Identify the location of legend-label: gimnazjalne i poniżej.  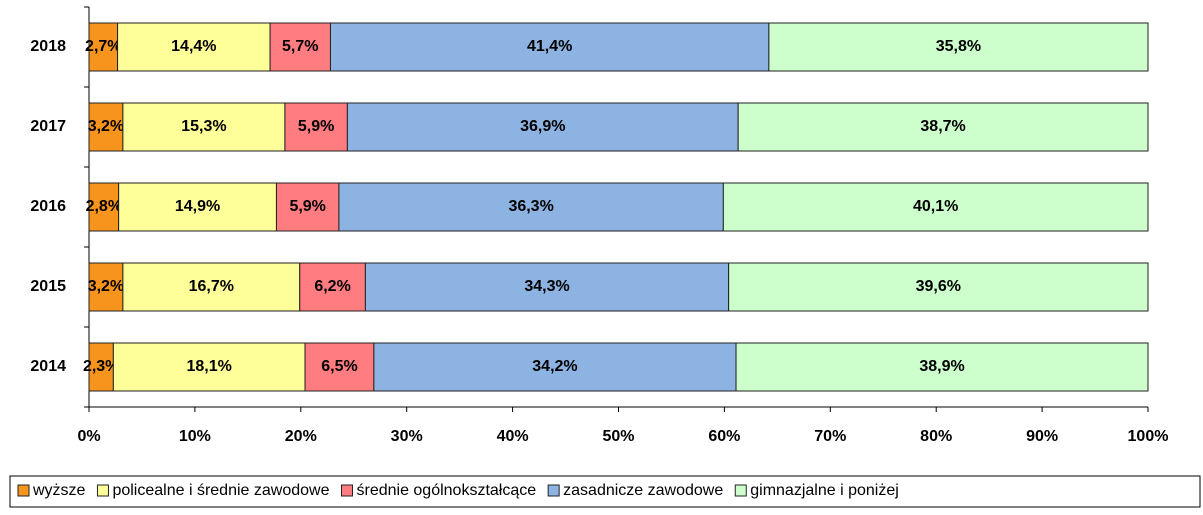
(824, 490).